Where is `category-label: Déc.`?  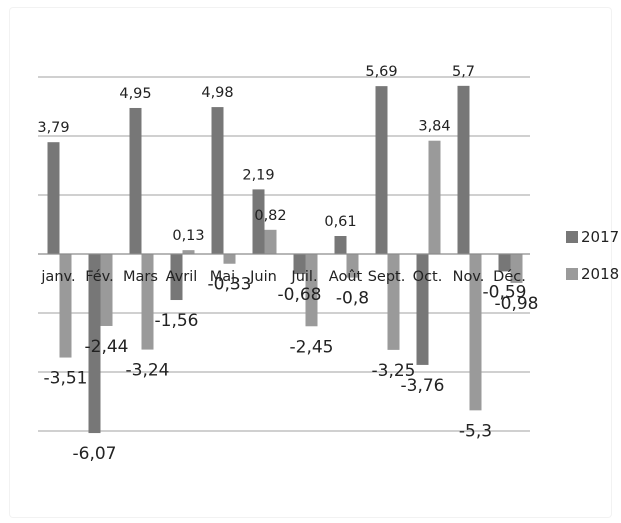
category-label: Déc. is located at coordinates (509, 277).